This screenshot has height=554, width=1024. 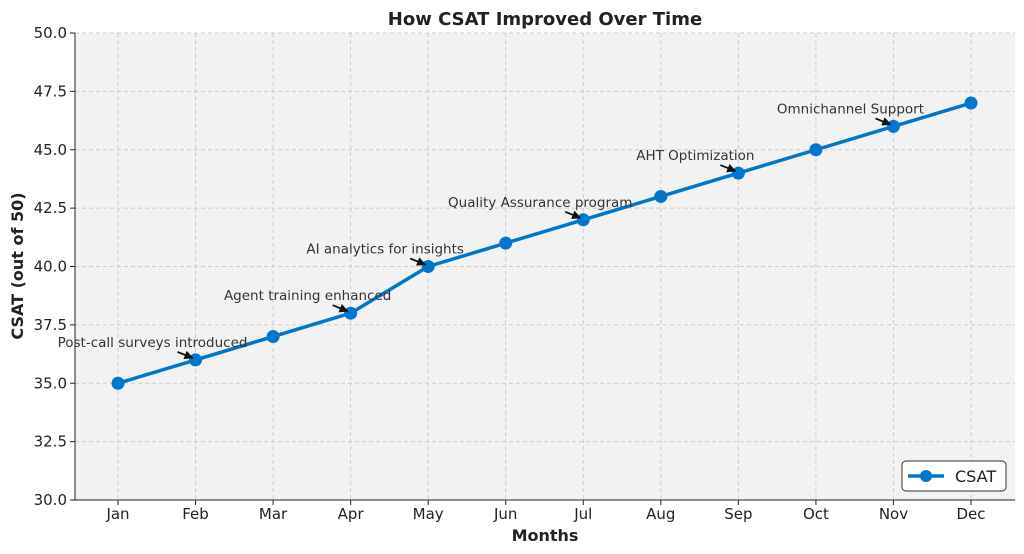 I want to click on annotation-label: Agent training enhanced, so click(x=307, y=296).